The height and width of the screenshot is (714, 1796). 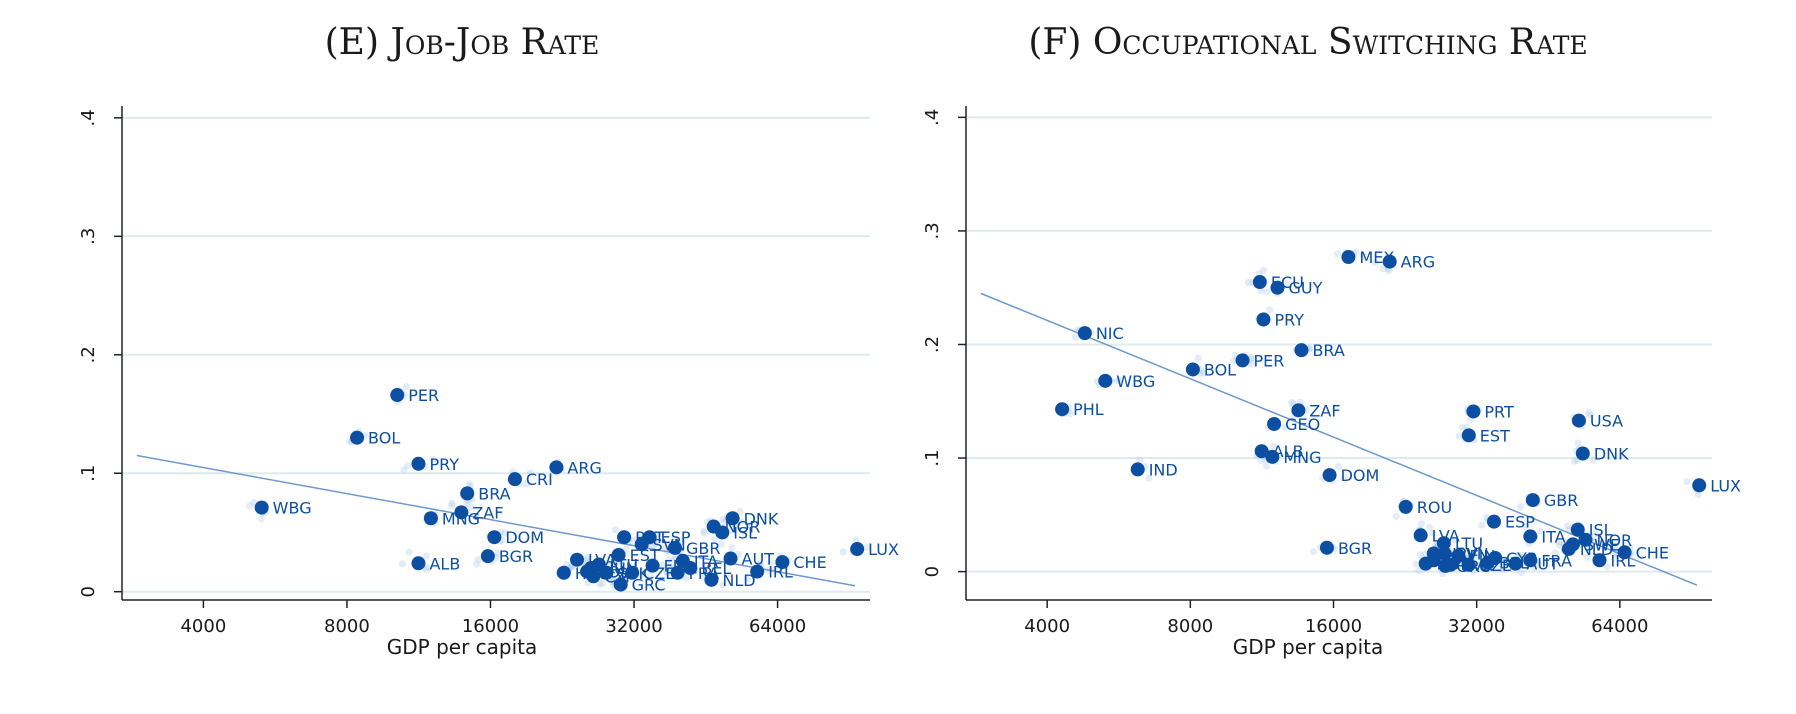 What do you see at coordinates (606, 572) in the screenshot?
I see `point-svk` at bounding box center [606, 572].